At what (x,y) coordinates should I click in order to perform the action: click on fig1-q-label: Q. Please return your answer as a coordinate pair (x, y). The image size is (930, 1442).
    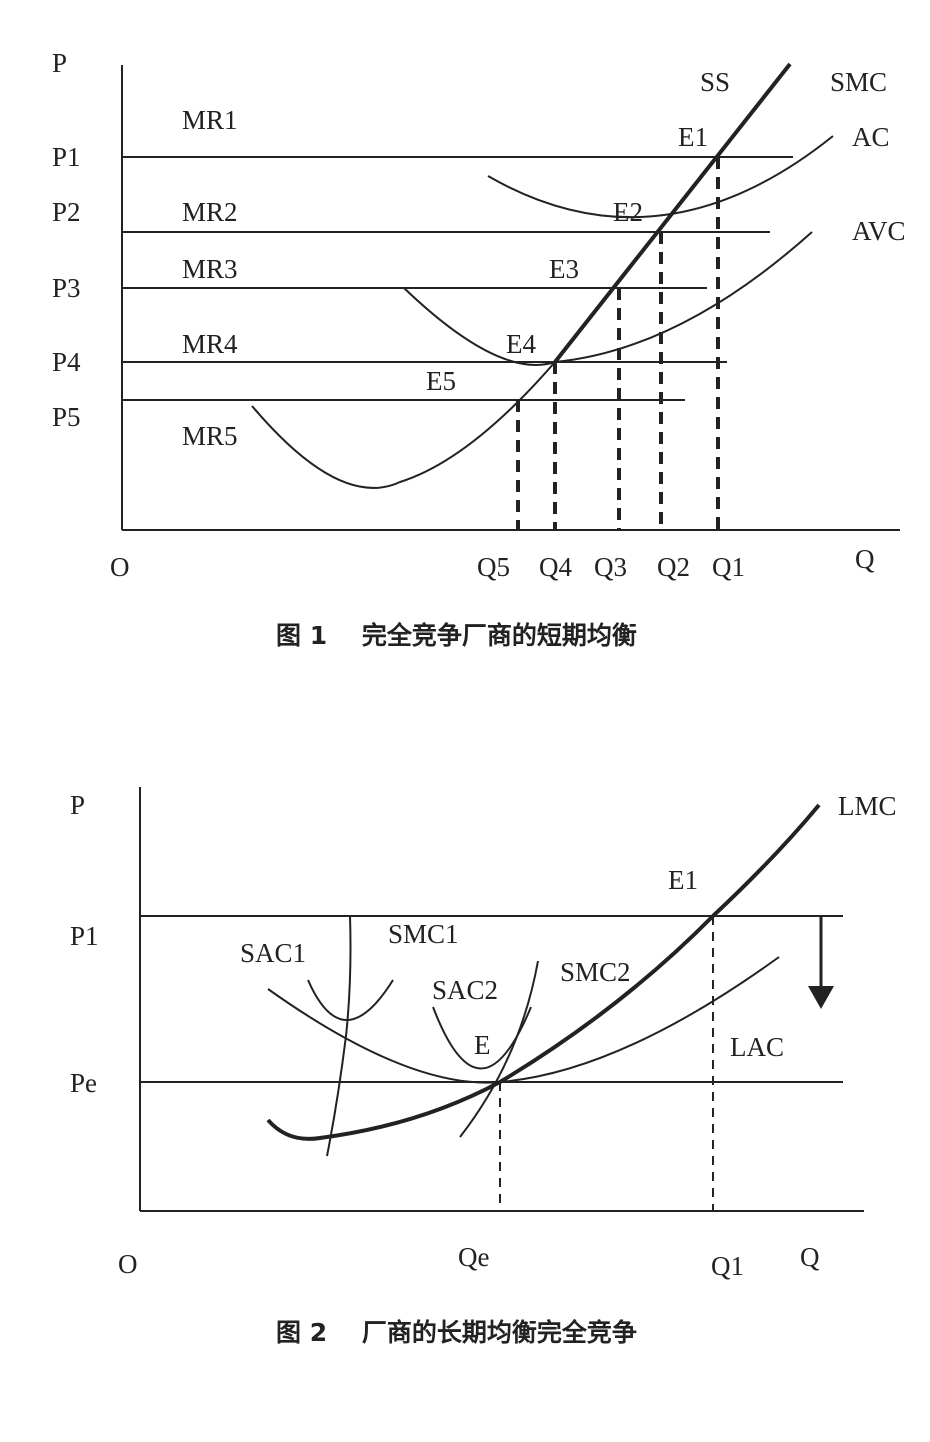
    Looking at the image, I should click on (865, 559).